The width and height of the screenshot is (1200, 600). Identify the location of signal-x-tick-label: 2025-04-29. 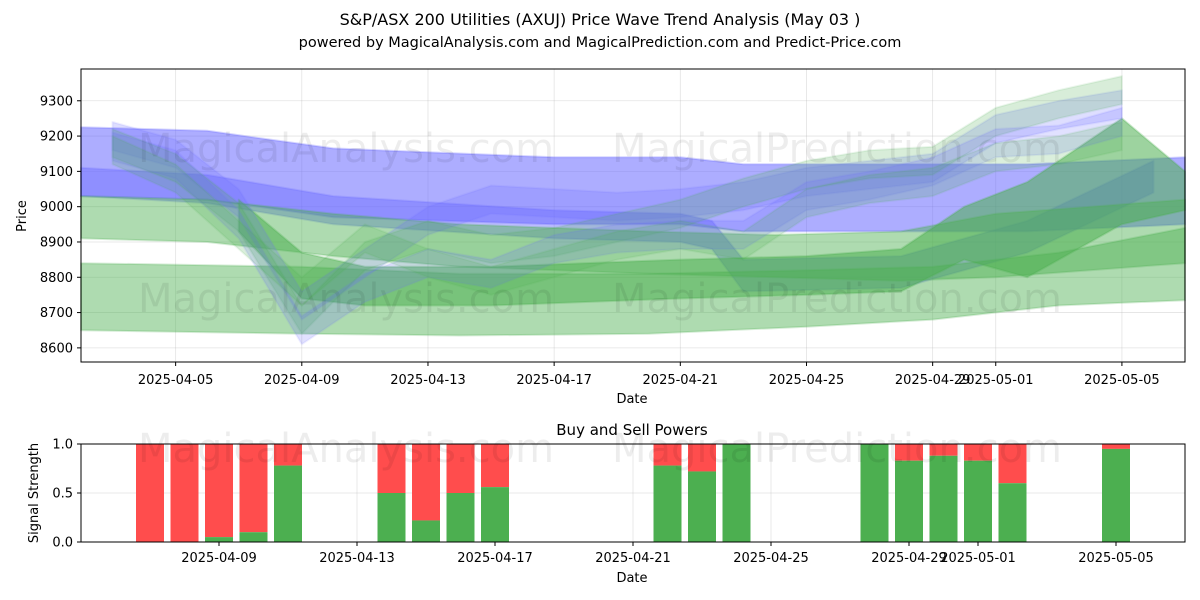
(909, 558).